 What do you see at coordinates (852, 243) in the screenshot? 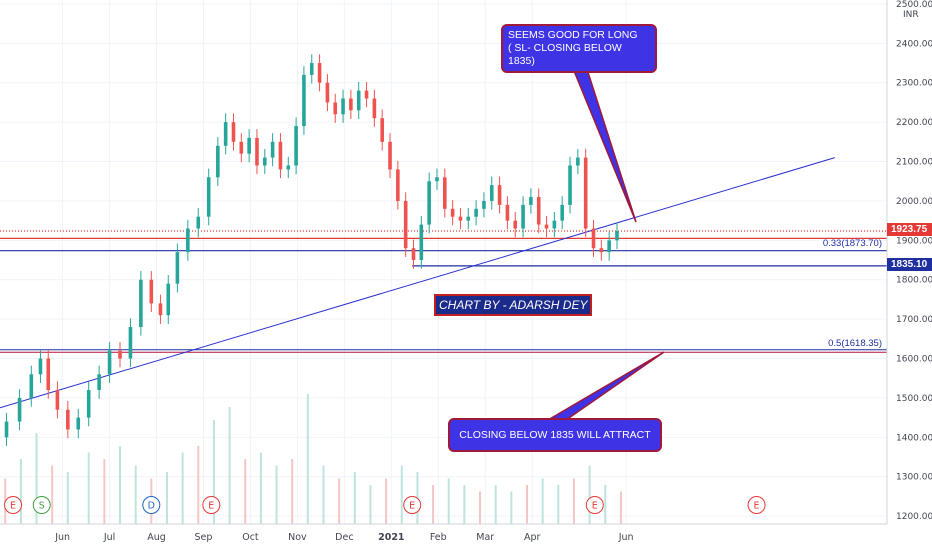
I see `fib-label: 0.33(1873.70)` at bounding box center [852, 243].